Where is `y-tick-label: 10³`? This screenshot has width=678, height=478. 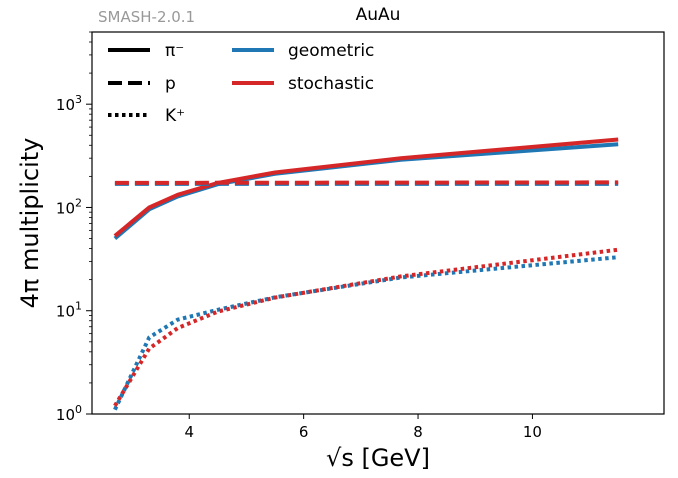 y-tick-label: 10³ is located at coordinates (69, 103).